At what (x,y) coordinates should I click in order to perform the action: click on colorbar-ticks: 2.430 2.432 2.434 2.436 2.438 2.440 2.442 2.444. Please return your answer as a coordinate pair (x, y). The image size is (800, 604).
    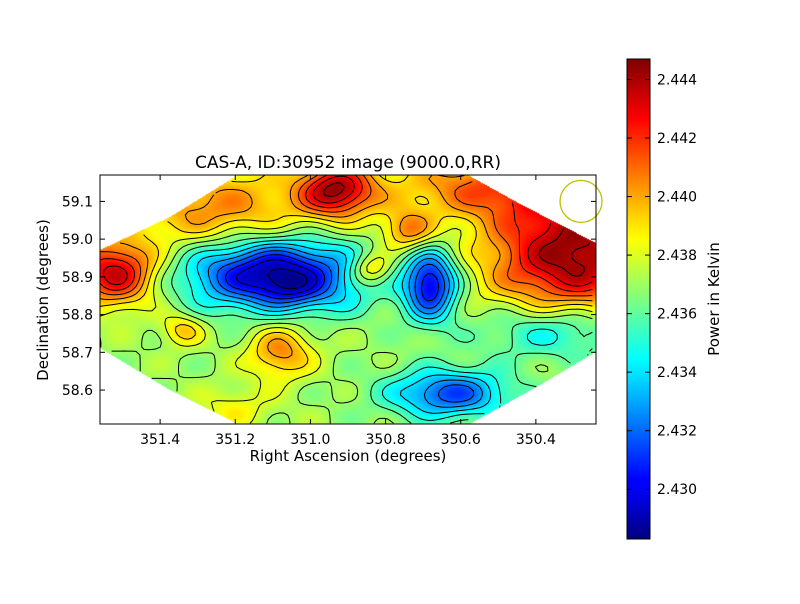
    Looking at the image, I should click on (662, 285).